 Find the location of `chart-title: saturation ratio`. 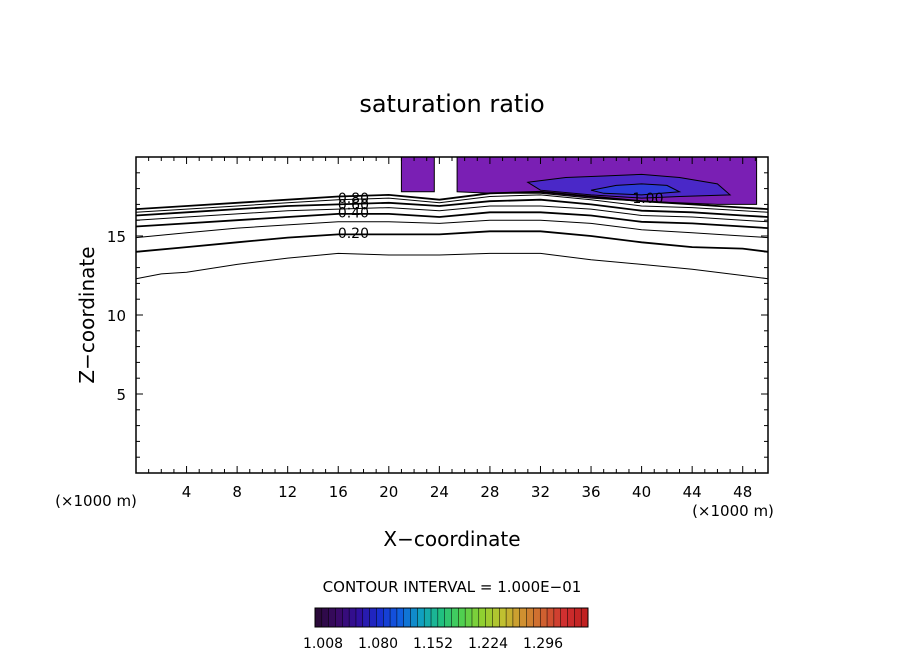

chart-title: saturation ratio is located at coordinates (451, 104).